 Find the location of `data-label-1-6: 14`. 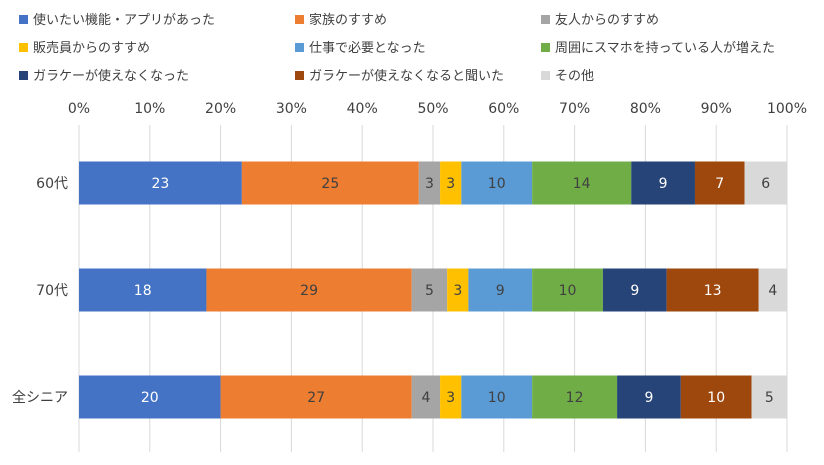

data-label-1-6: 14 is located at coordinates (582, 184).